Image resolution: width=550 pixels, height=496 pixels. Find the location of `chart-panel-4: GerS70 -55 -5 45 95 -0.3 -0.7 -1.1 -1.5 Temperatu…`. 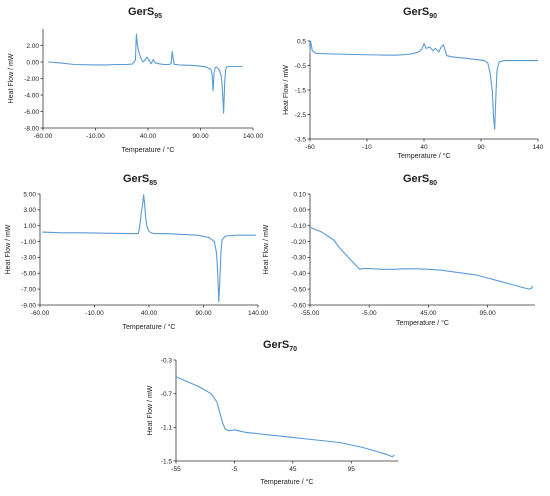

chart-panel-4: GerS70 -55 -5 45 95 -0.3 -0.7 -1.1 -1.5 Temperatu… is located at coordinates (272, 412).